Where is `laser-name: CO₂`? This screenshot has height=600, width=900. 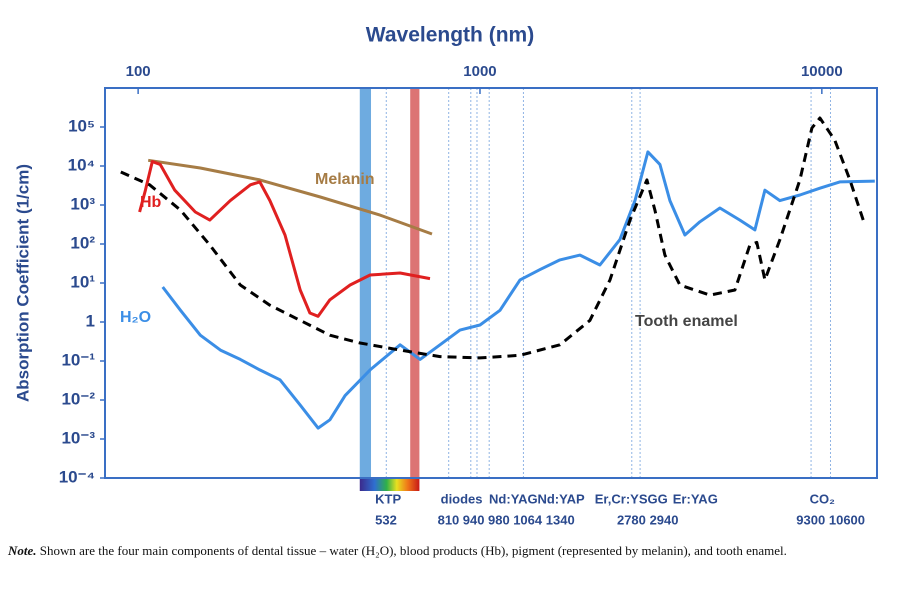
laser-name: CO₂ is located at coordinates (823, 498).